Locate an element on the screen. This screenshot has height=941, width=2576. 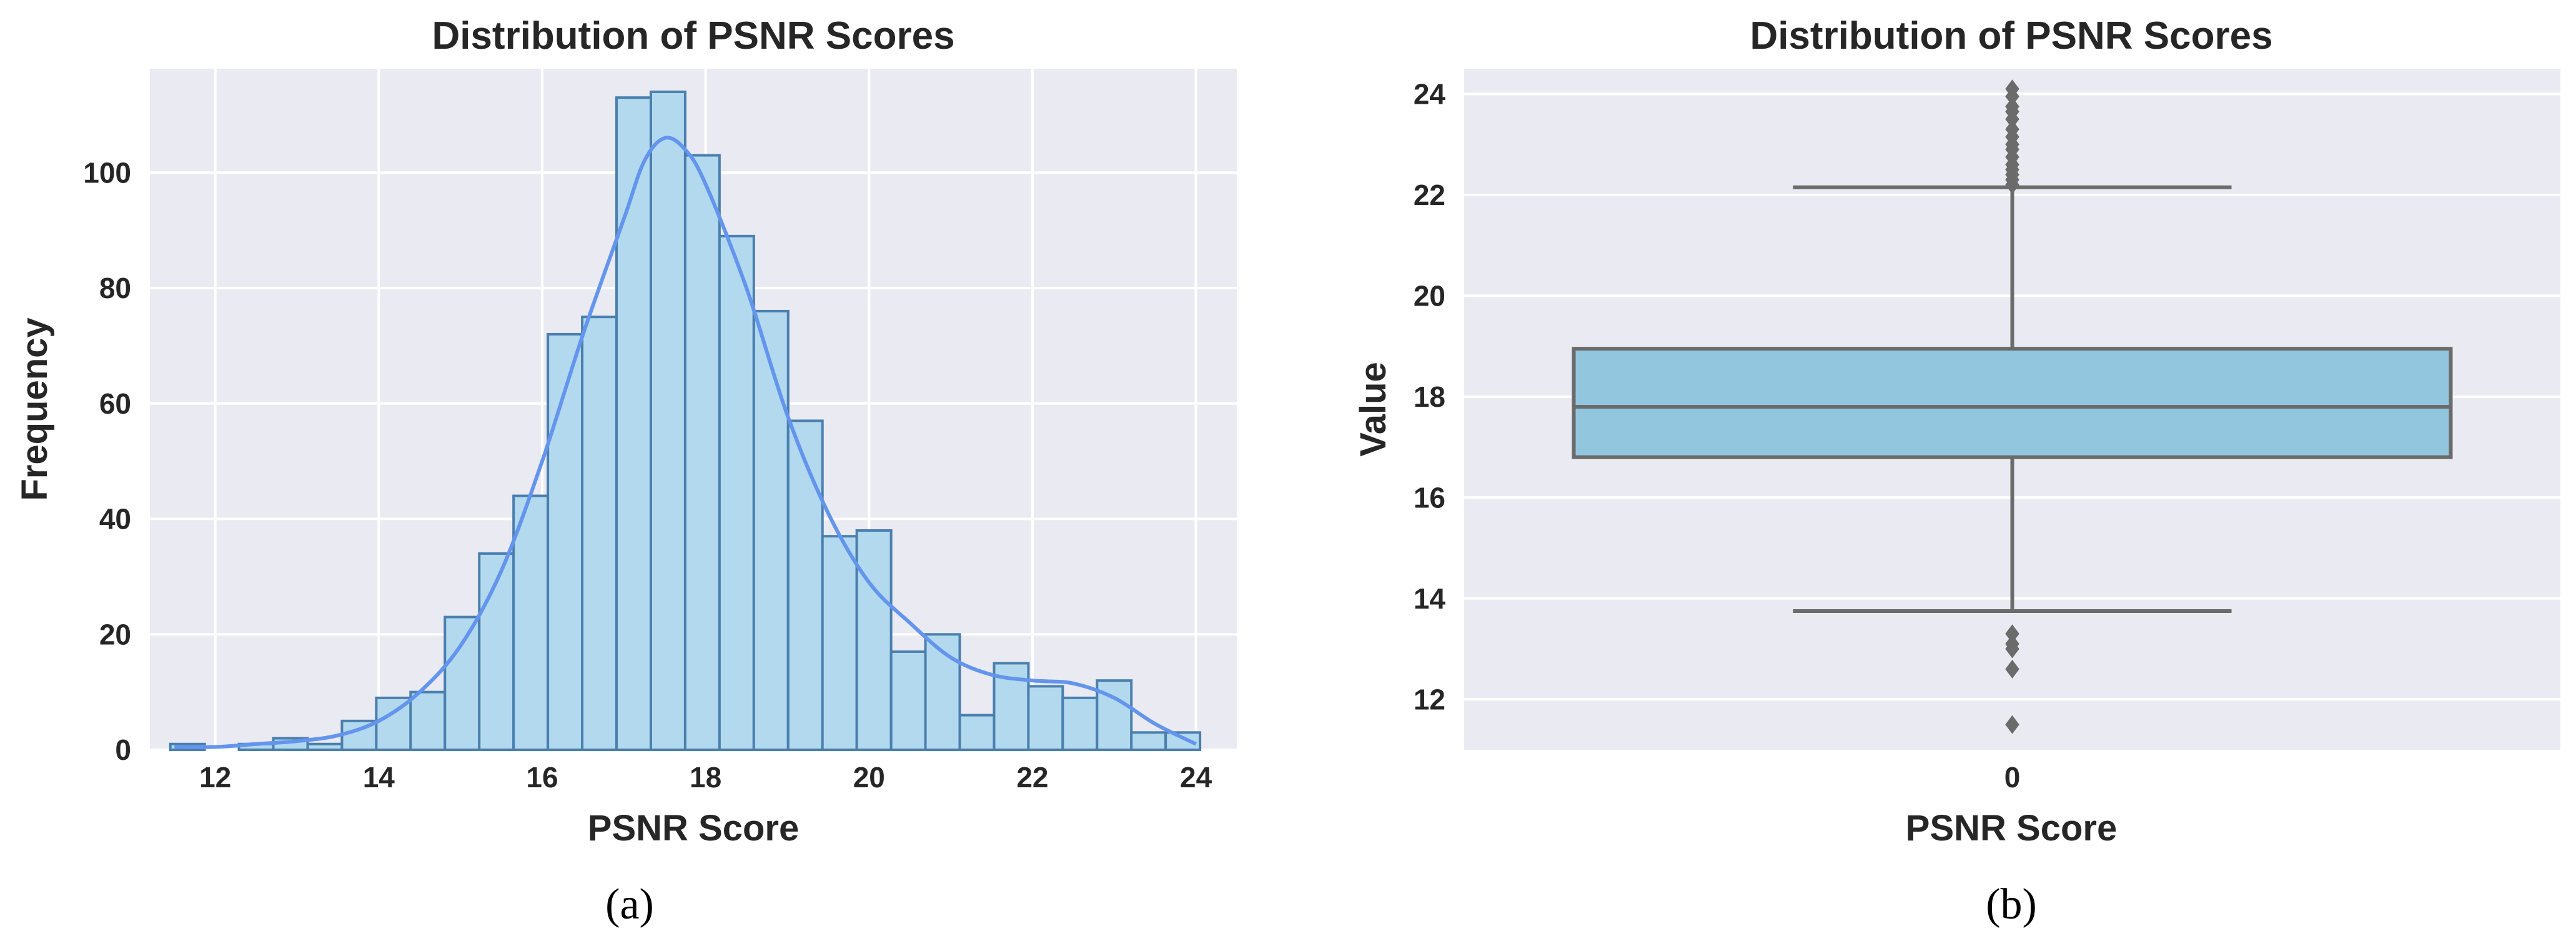
histogram-title: Distribution of PSNR Scores is located at coordinates (693, 35).